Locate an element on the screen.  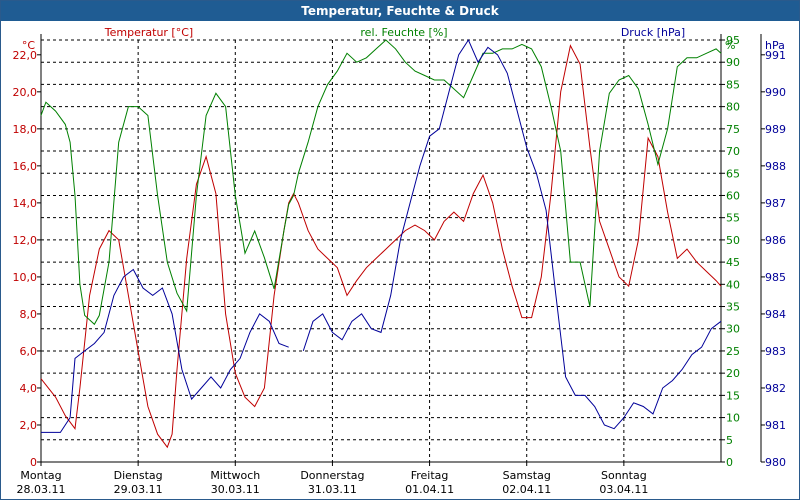
x-day-label: Freitag is located at coordinates (430, 475).